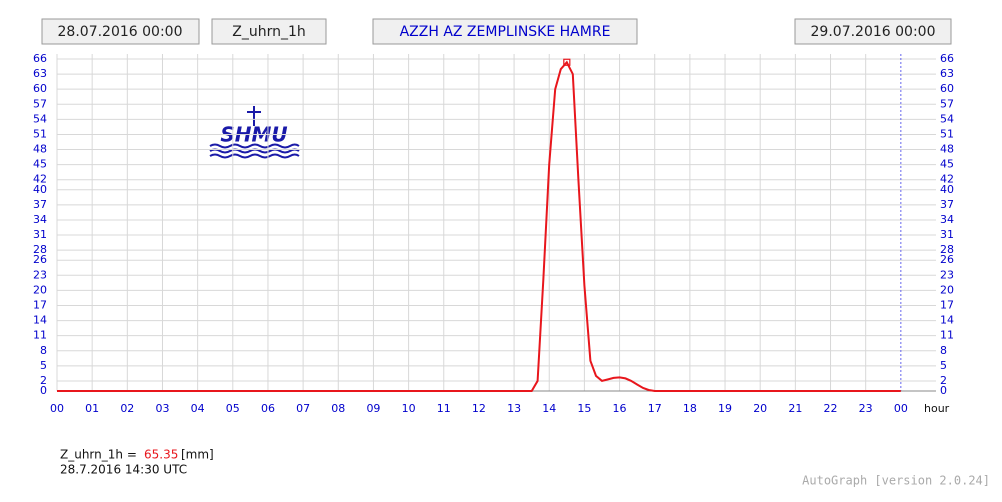 This screenshot has width=1002, height=502. What do you see at coordinates (567, 62) in the screenshot?
I see `readout-marker` at bounding box center [567, 62].